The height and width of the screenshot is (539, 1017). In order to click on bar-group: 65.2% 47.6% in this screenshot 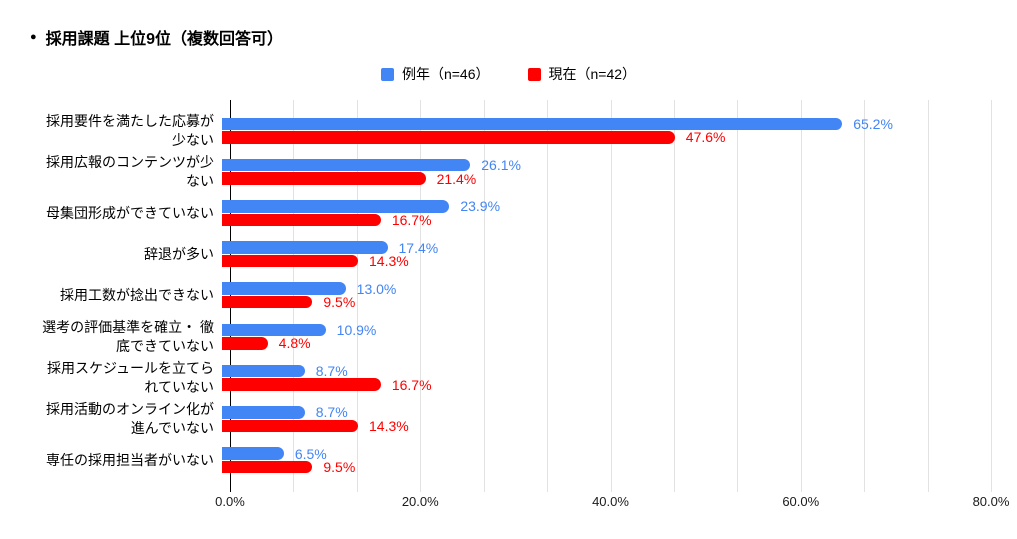, I will do `click(615, 130)`.